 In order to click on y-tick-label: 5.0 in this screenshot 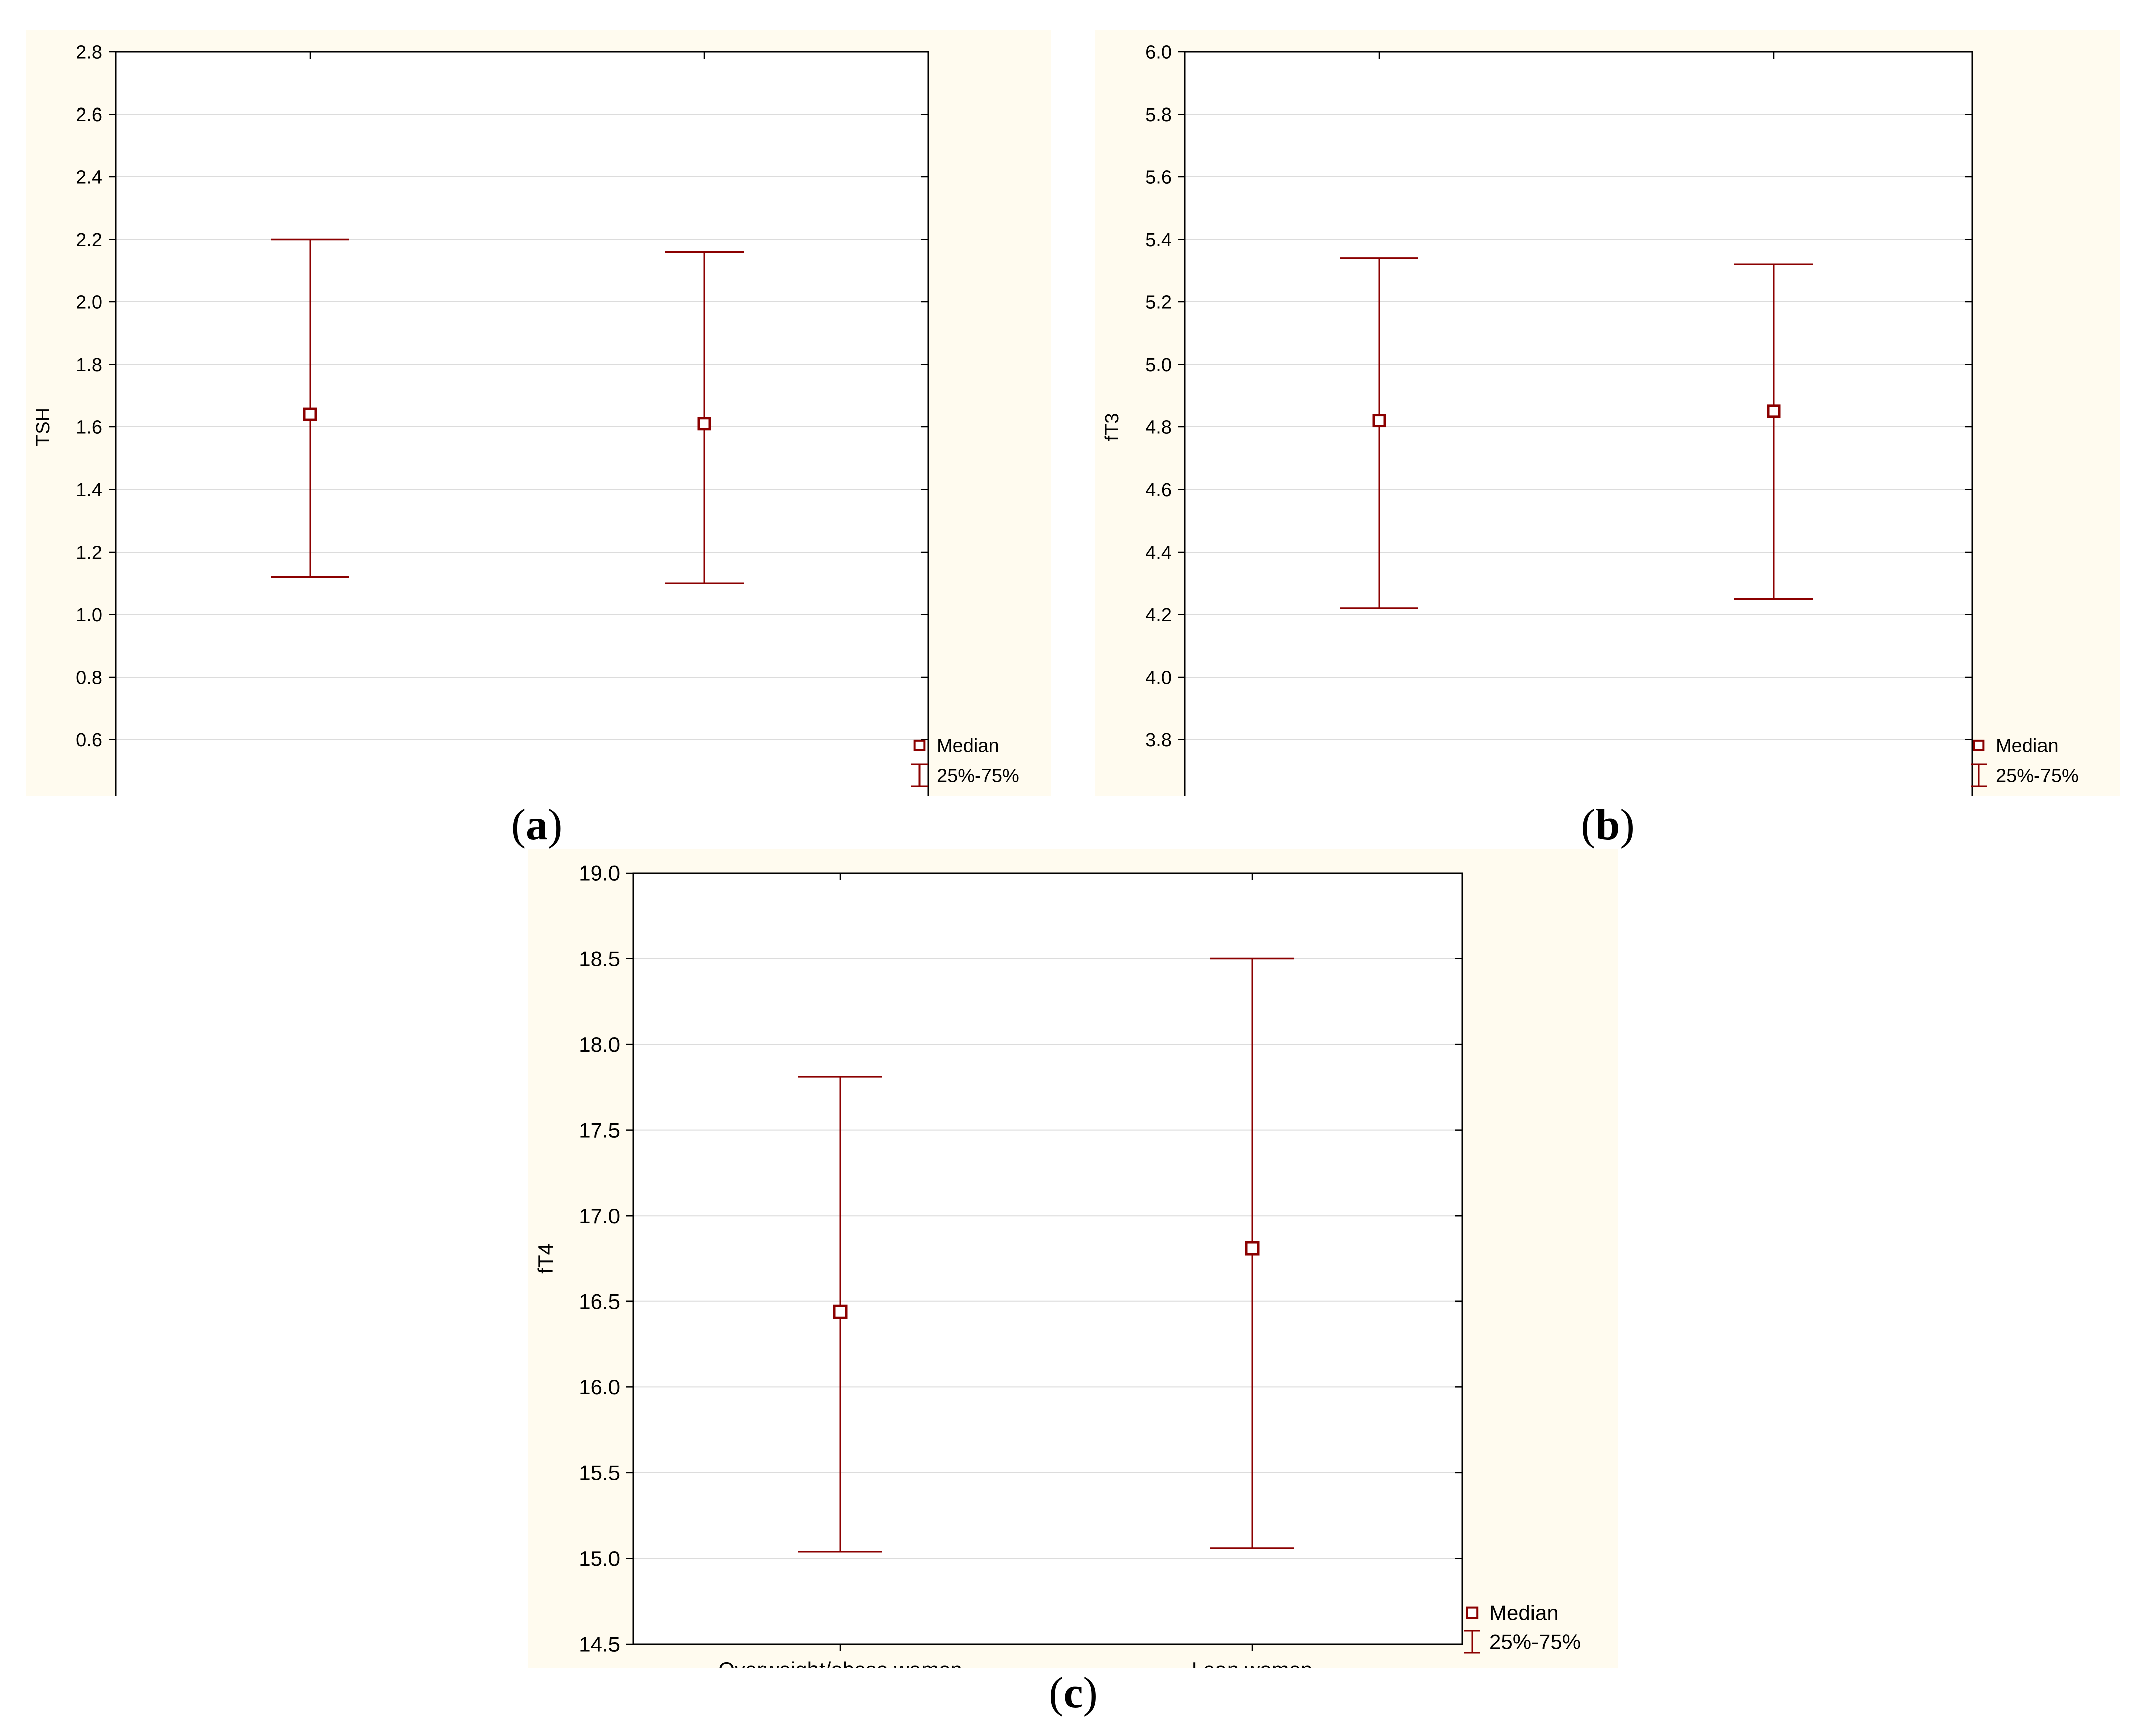, I will do `click(1158, 365)`.